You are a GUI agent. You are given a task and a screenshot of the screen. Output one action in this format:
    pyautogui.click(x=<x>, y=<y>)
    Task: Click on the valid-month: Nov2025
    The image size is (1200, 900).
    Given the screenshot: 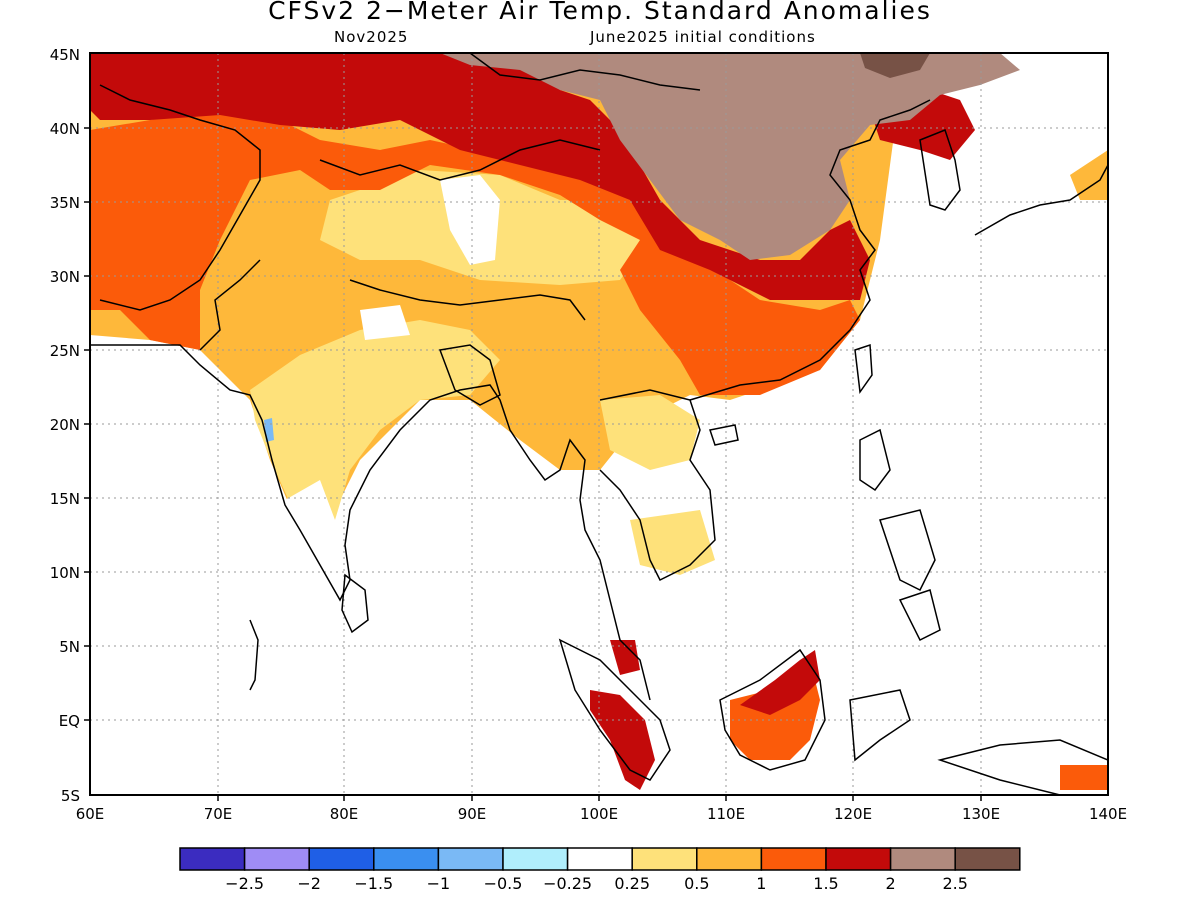 What is the action you would take?
    pyautogui.click(x=371, y=37)
    